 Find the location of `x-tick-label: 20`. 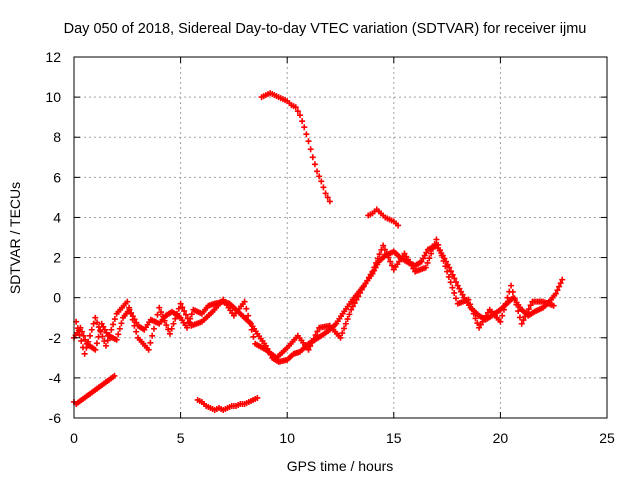

x-tick-label: 20 is located at coordinates (501, 438).